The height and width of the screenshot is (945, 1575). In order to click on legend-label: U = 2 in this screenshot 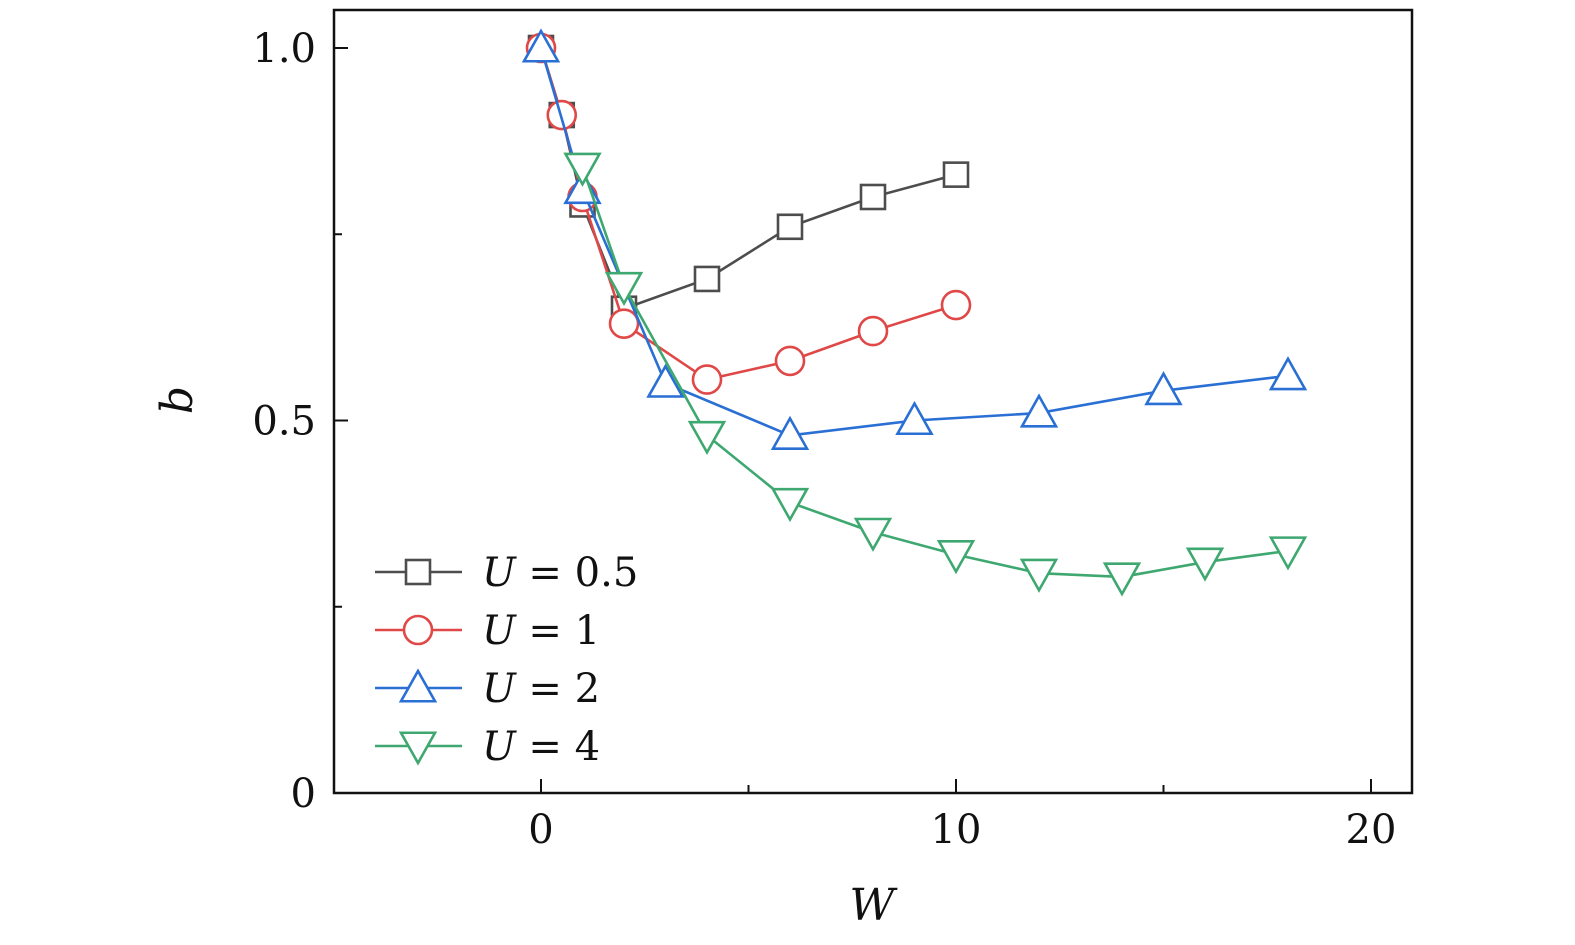, I will do `click(541, 689)`.